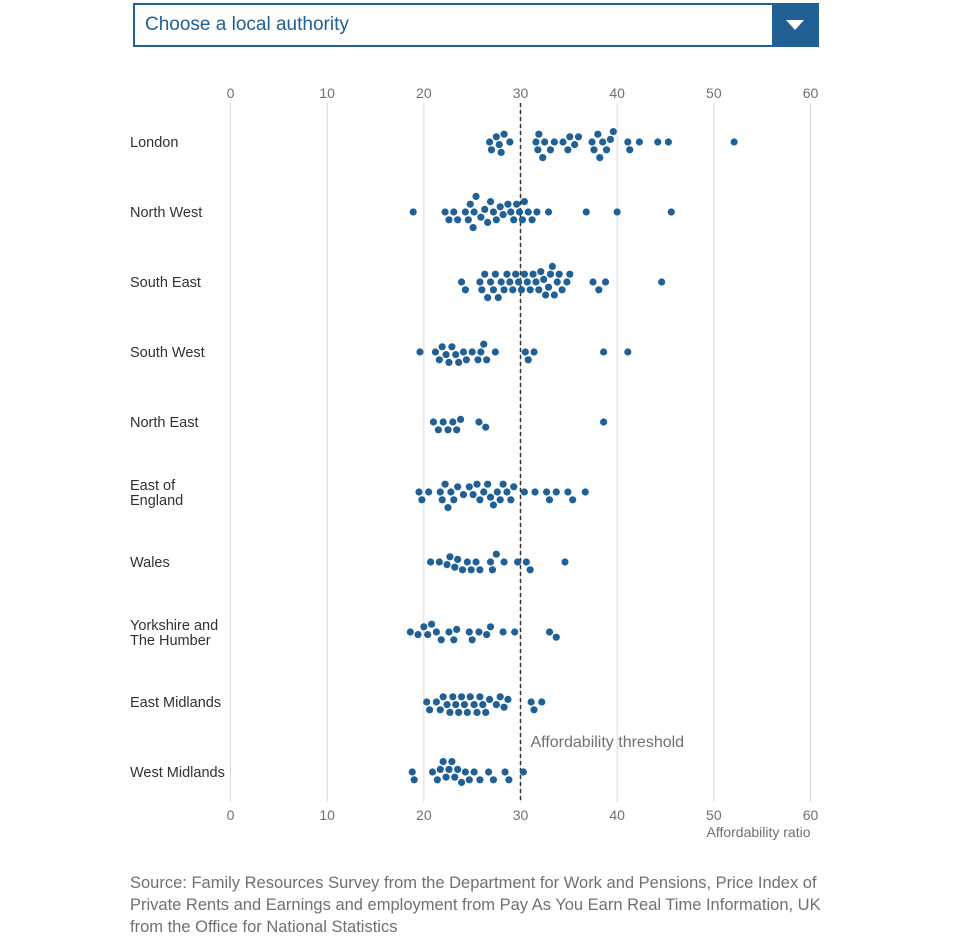 The height and width of the screenshot is (938, 960). Describe the element at coordinates (617, 93) in the screenshot. I see `x-tick-label-top: 40` at that location.